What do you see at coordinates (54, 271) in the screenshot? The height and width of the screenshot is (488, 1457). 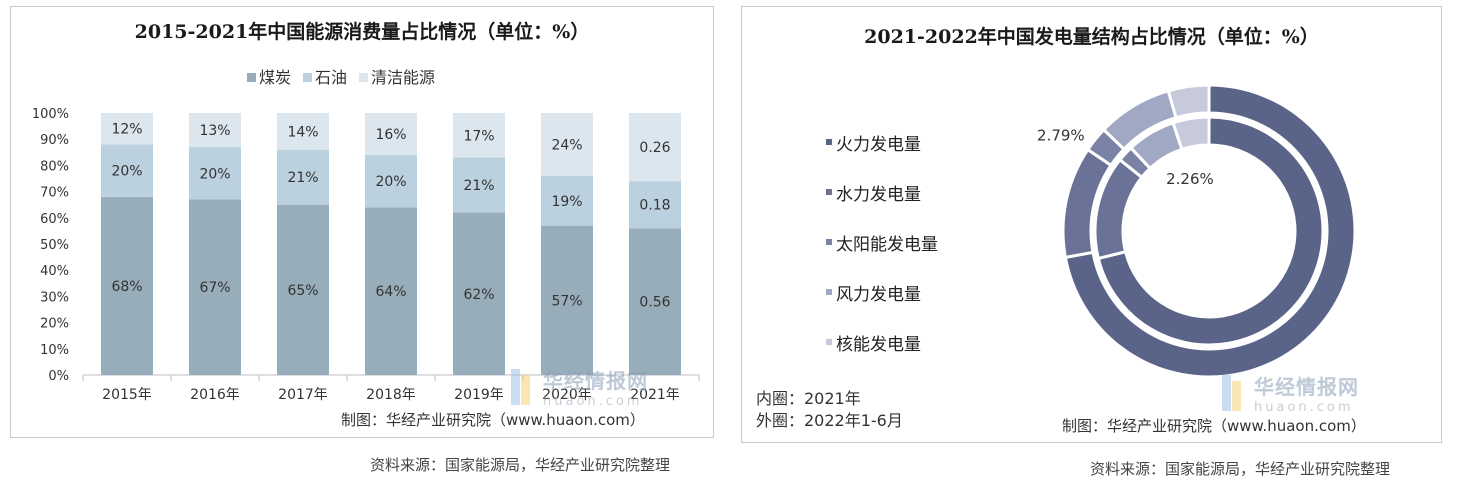 I see `y-tick-label: 40%` at bounding box center [54, 271].